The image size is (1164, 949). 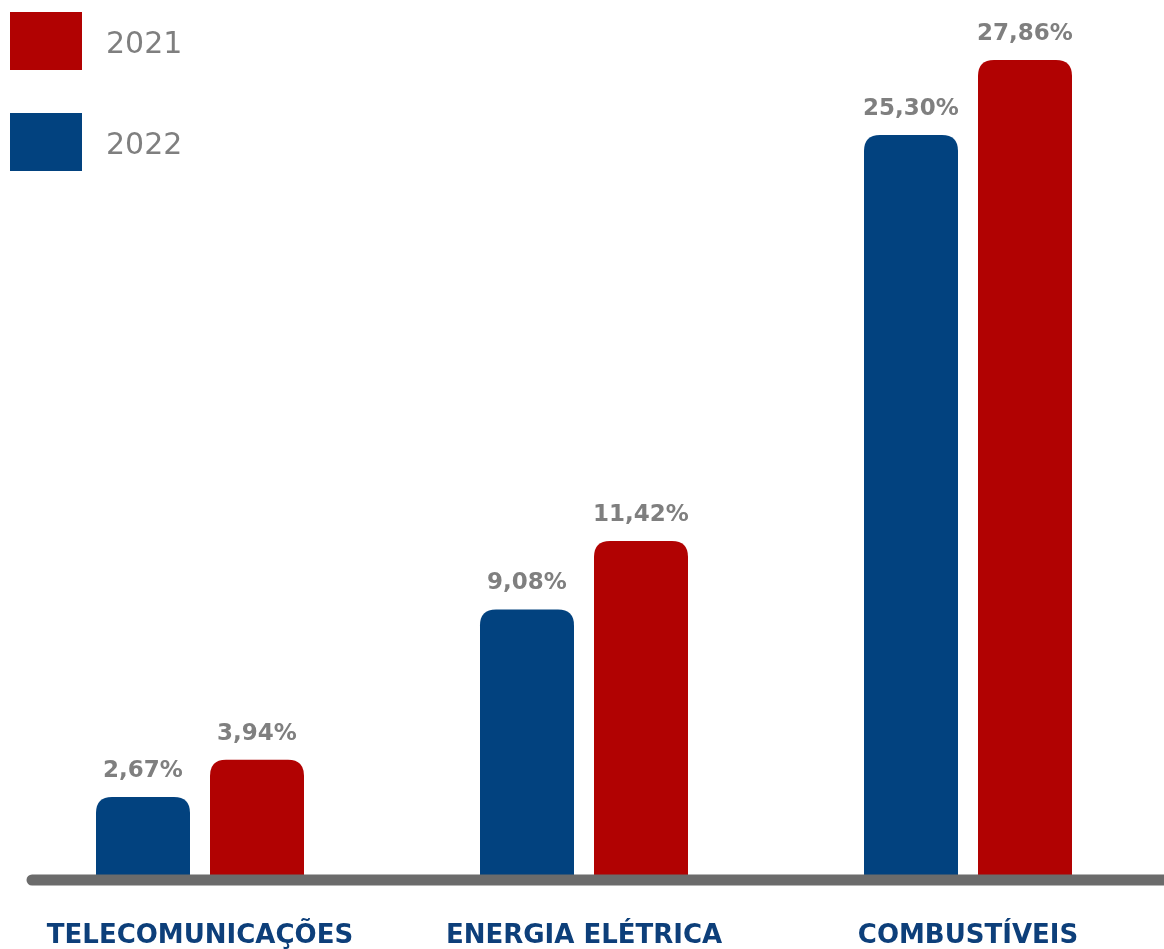 What do you see at coordinates (641, 512) in the screenshot?
I see `data-label: 11,42%` at bounding box center [641, 512].